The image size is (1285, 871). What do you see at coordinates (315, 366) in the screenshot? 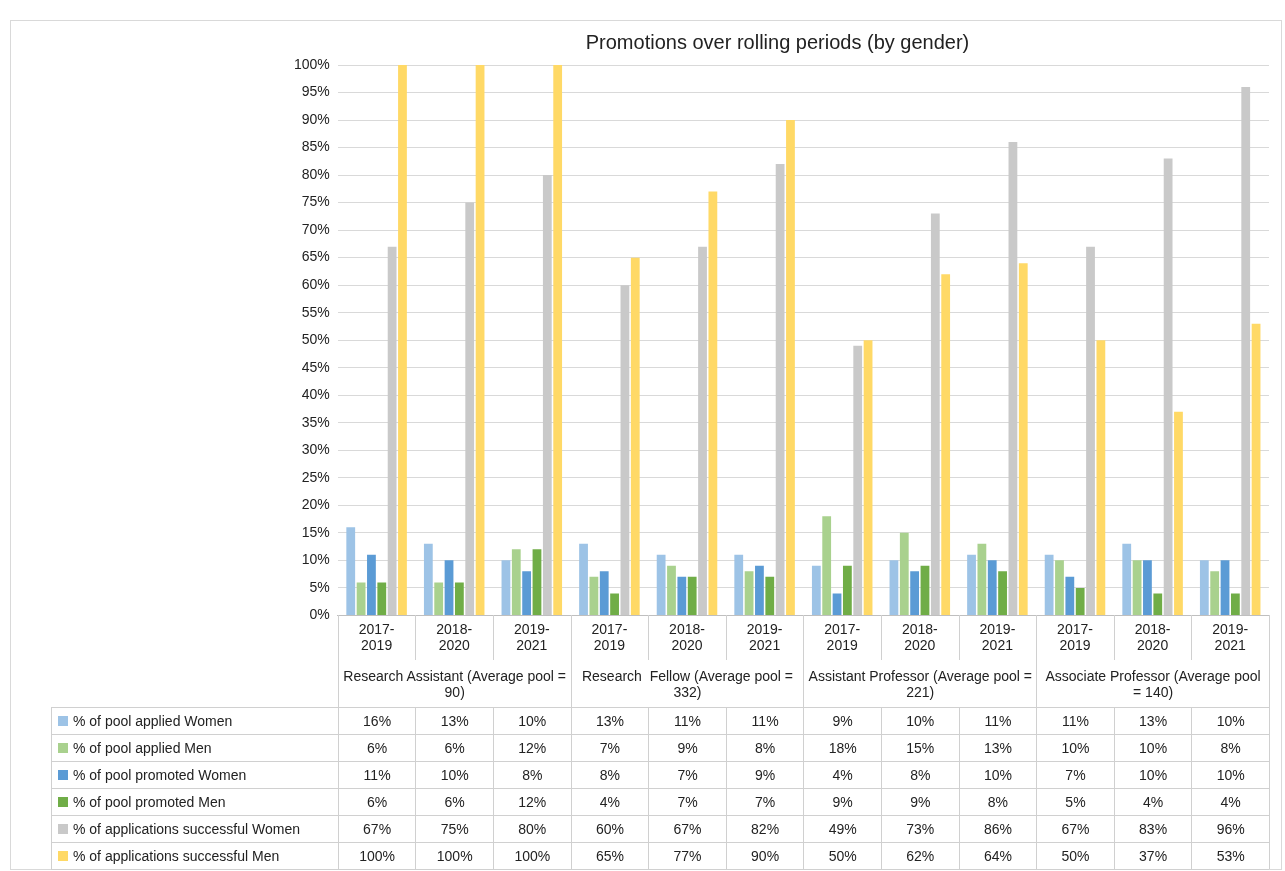
I see `y-tick-label: 45%` at bounding box center [315, 366].